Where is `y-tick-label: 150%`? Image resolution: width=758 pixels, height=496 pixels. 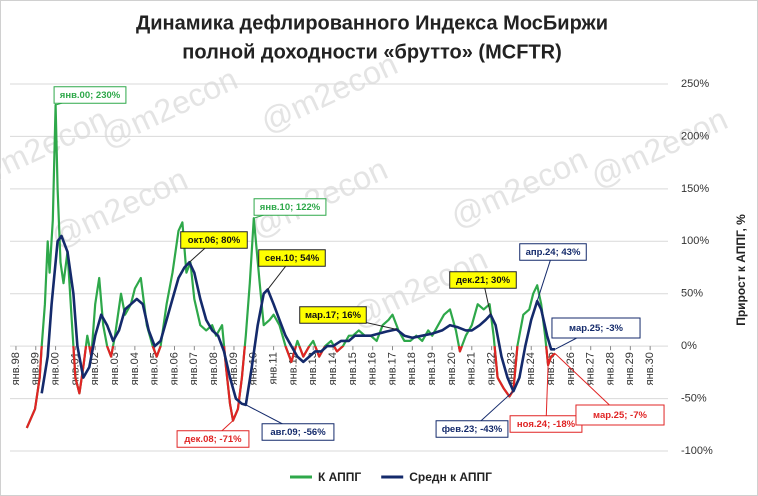 y-tick-label: 150% is located at coordinates (695, 189).